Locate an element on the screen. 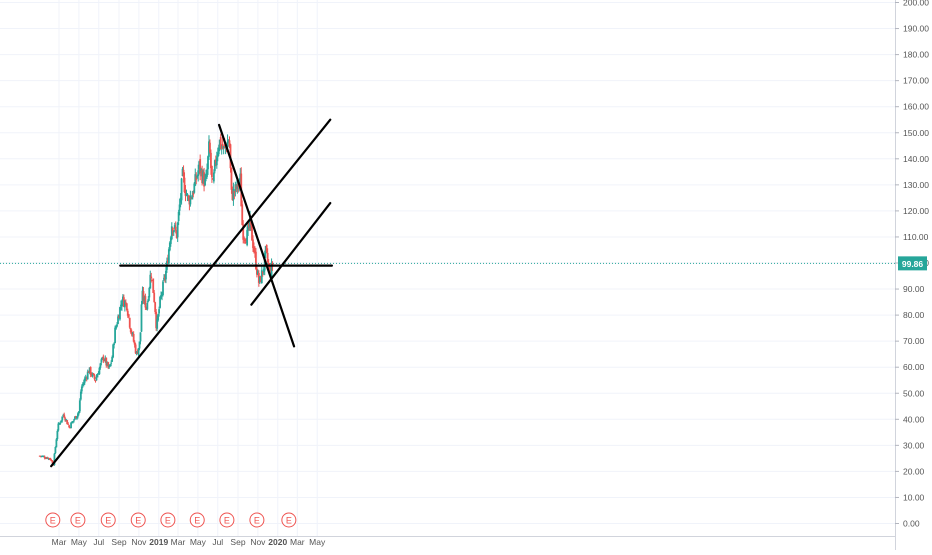 This screenshot has width=932, height=555. last-price-label: 99.86 is located at coordinates (913, 264).